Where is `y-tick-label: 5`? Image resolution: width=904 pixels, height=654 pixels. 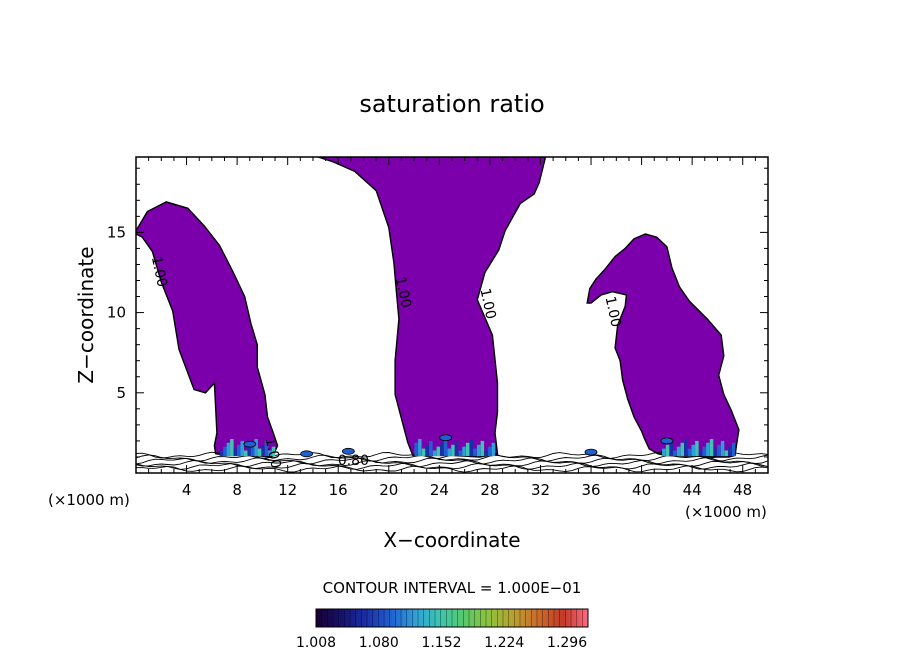 y-tick-label: 5 is located at coordinates (121, 393).